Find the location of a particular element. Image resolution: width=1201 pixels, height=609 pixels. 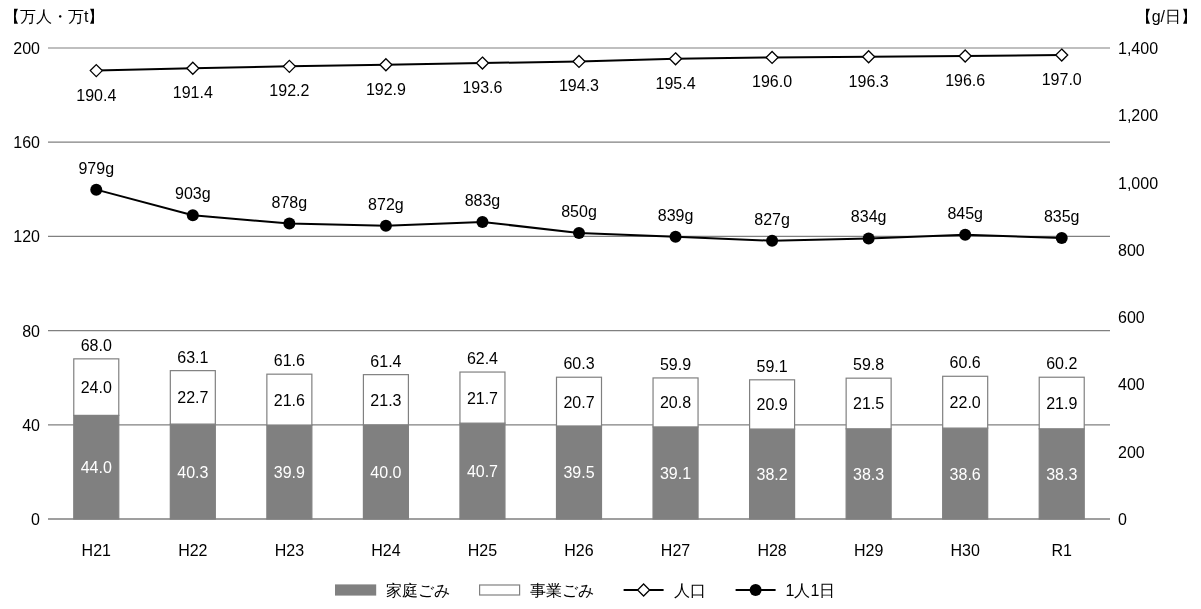

data-label: 38.2 is located at coordinates (772, 475).